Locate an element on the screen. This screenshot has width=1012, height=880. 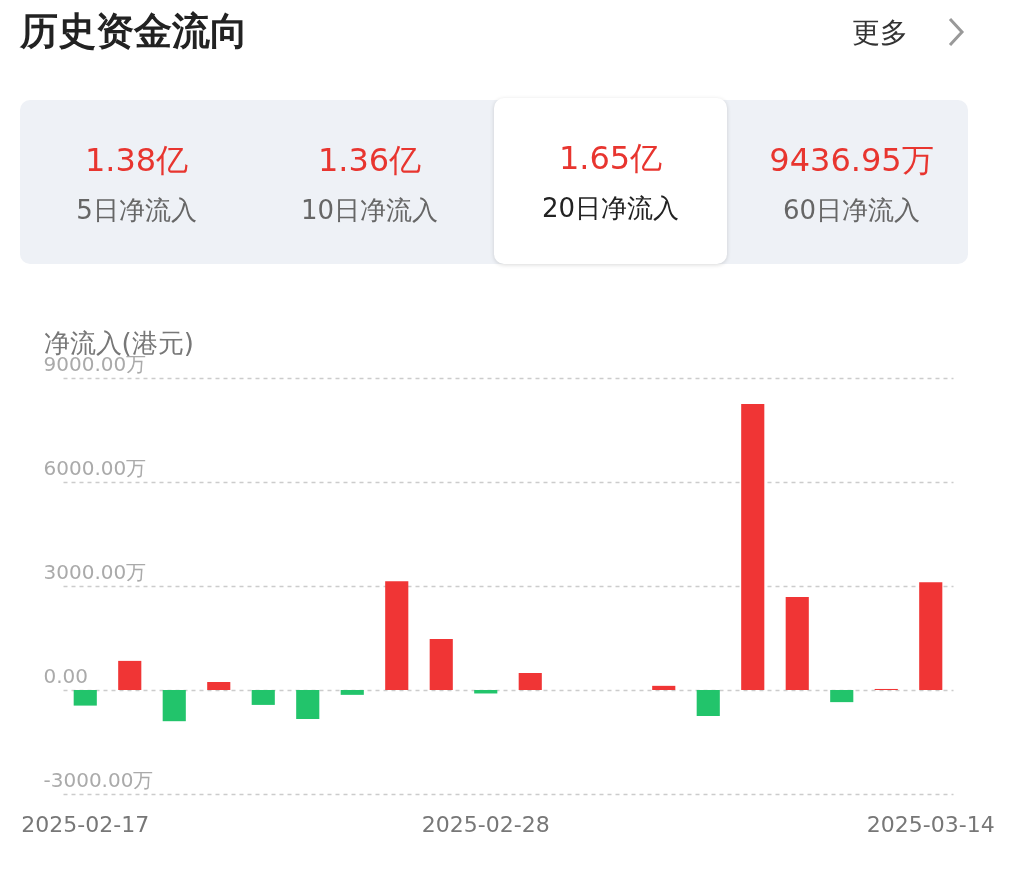
x-tick-label: 2025-03-14 is located at coordinates (930, 824).